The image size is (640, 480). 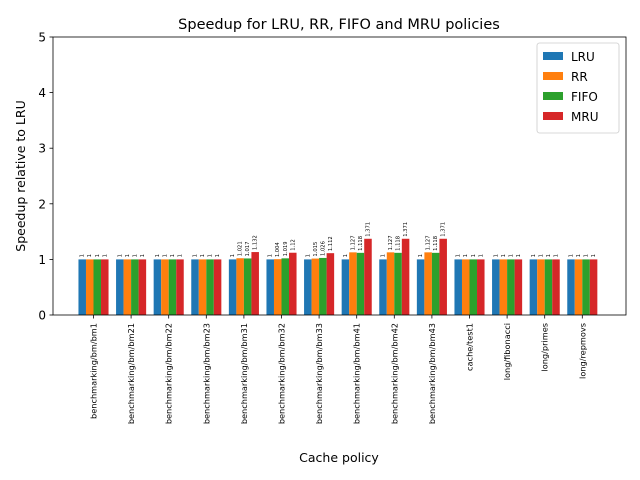 I want to click on data-label: 1.017, so click(x=248, y=249).